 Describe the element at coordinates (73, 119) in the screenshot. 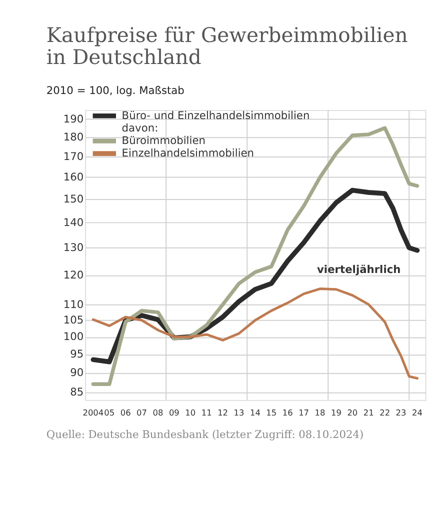

I see `y-tick-label: 190` at that location.